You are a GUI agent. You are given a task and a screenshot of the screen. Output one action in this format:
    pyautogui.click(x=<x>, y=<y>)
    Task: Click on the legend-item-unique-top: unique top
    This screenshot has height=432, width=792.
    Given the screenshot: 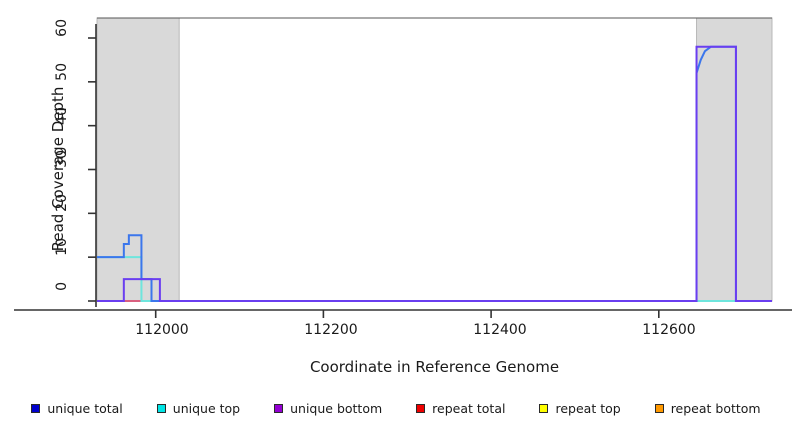 What is the action you would take?
    pyautogui.click(x=198, y=408)
    